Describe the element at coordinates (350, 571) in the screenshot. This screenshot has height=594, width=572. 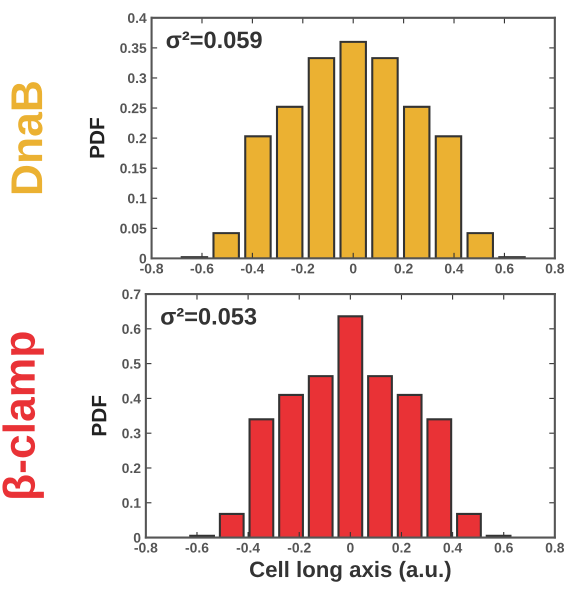
I see `x-axis-title: Cell long axis (a.u.)` at that location.